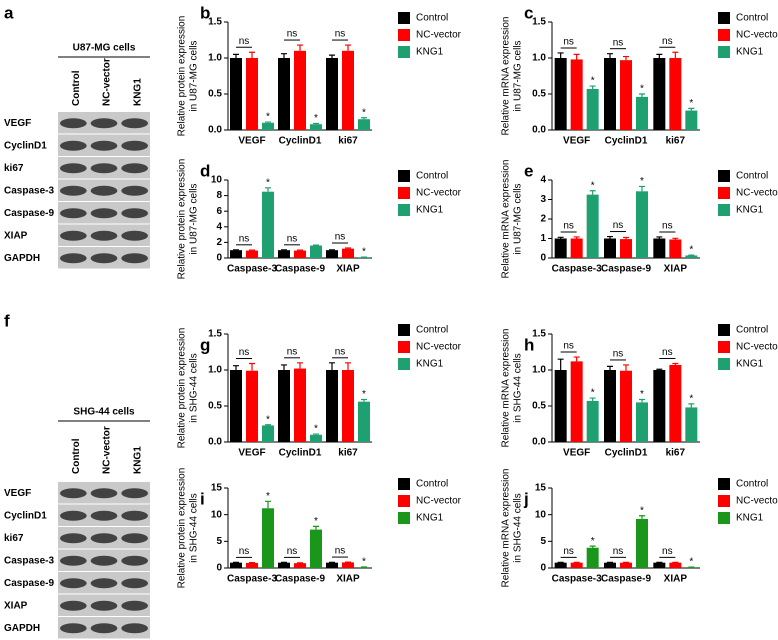 This screenshot has width=778, height=640. Describe the element at coordinates (137, 92) in the screenshot. I see `lane-label: KNG1` at that location.